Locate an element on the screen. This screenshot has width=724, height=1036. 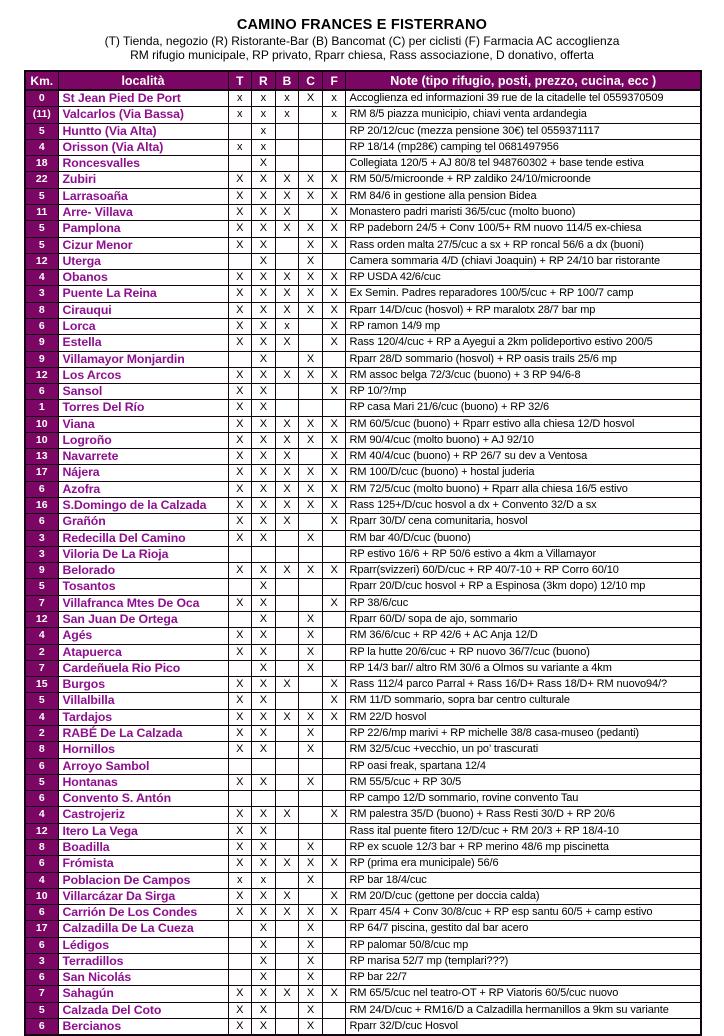
km-cell: 17 is located at coordinates (41, 929).